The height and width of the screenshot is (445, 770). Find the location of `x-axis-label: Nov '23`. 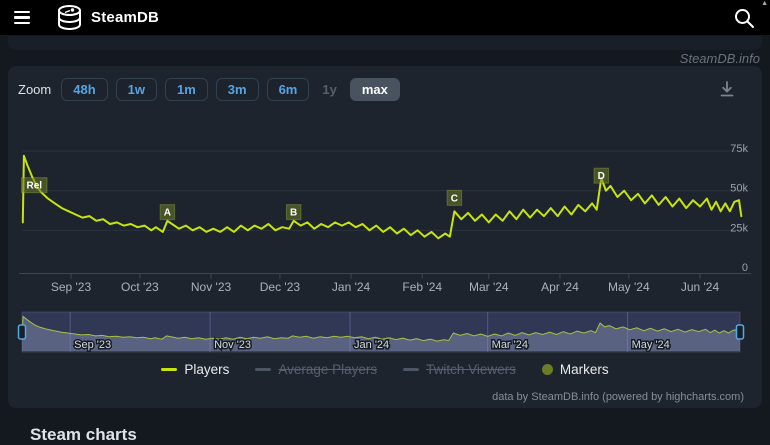

x-axis-label: Nov '23 is located at coordinates (211, 287).